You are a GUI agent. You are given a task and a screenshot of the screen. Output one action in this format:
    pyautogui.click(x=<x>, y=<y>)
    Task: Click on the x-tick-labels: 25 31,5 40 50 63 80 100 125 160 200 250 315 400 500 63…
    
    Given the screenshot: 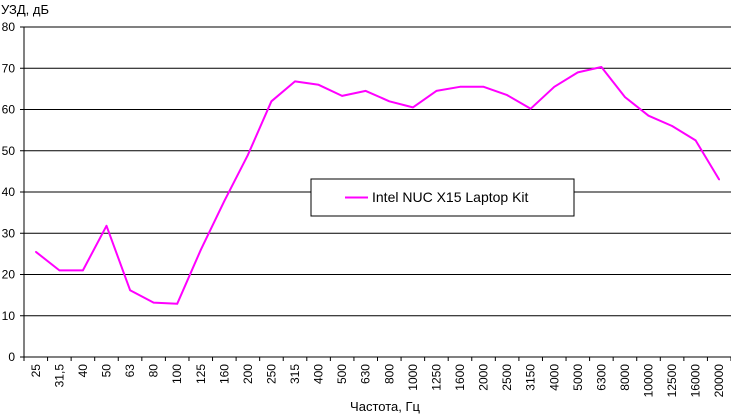 What is the action you would take?
    pyautogui.click(x=377, y=377)
    